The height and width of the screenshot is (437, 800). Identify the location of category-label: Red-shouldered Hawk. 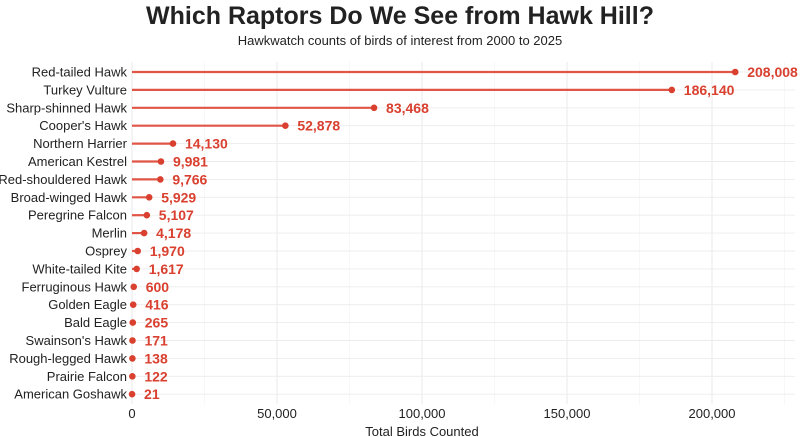
(63, 179).